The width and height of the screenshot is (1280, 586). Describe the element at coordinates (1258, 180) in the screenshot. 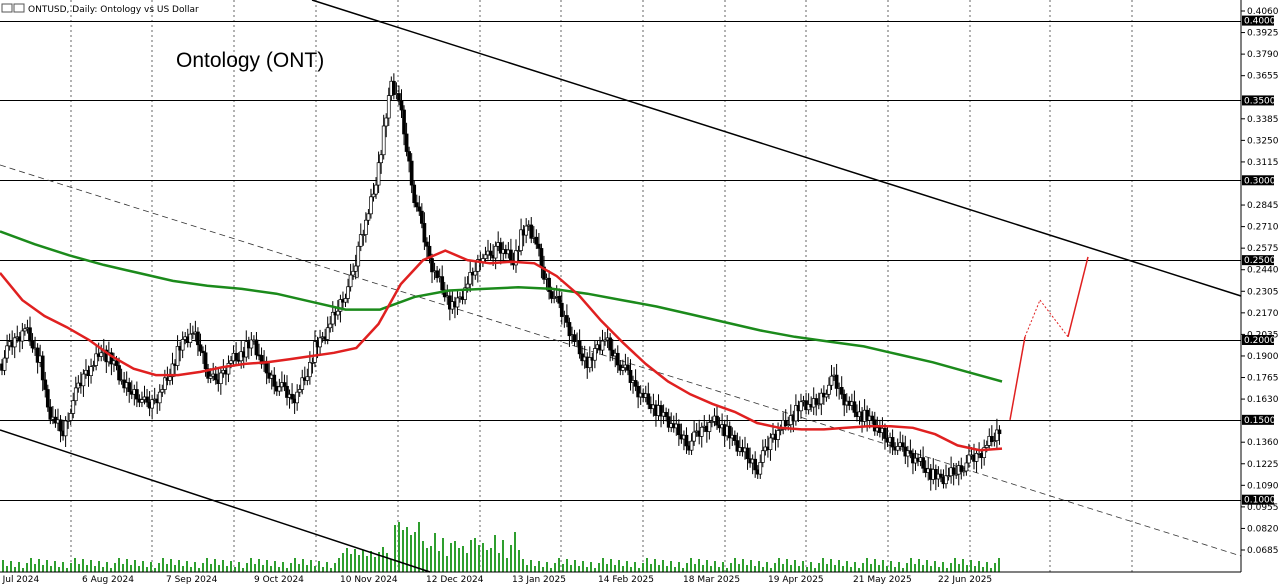

I see `price-level-tag` at that location.